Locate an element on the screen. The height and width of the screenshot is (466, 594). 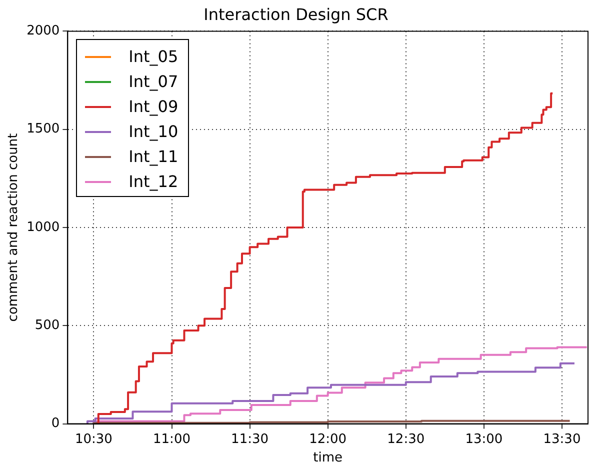
legend-label: Int_12 is located at coordinates (153, 182).